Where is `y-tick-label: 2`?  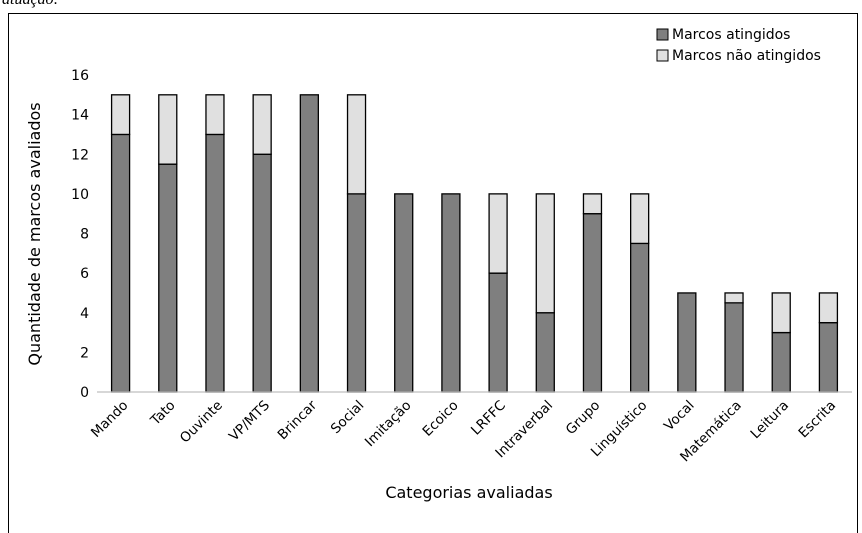
y-tick-label: 2 is located at coordinates (84, 353).